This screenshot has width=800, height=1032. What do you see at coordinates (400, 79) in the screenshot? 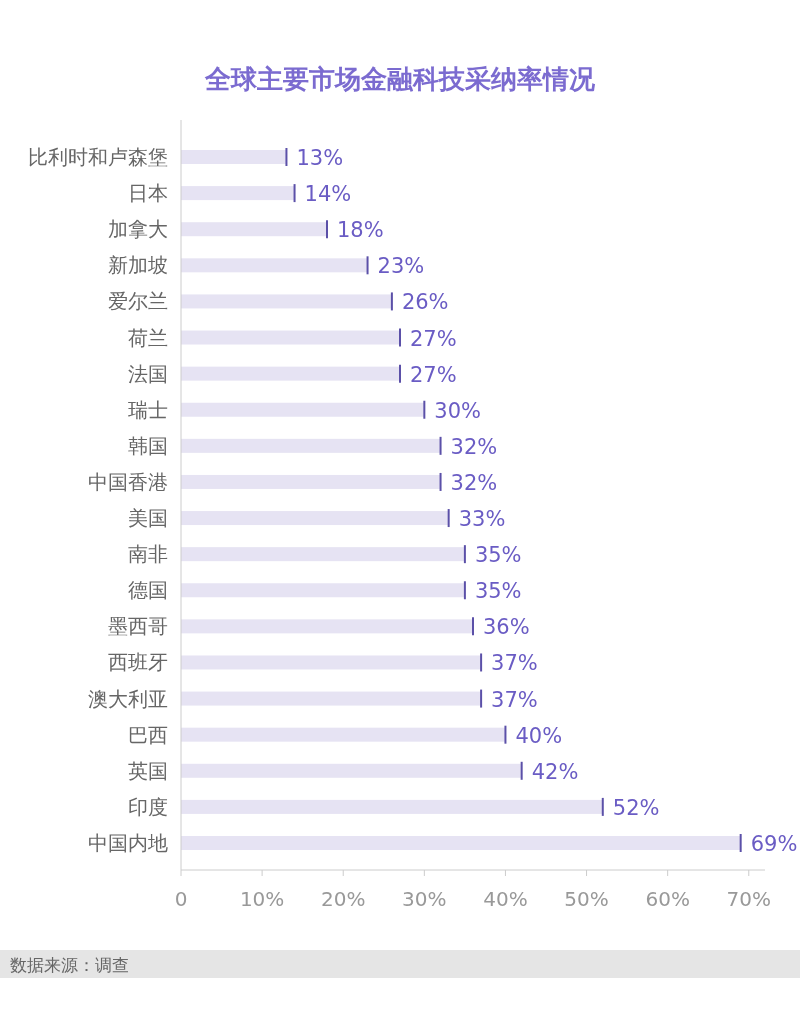
I see `chart-title: 全球主要市场金融科技采纳率情况` at bounding box center [400, 79].